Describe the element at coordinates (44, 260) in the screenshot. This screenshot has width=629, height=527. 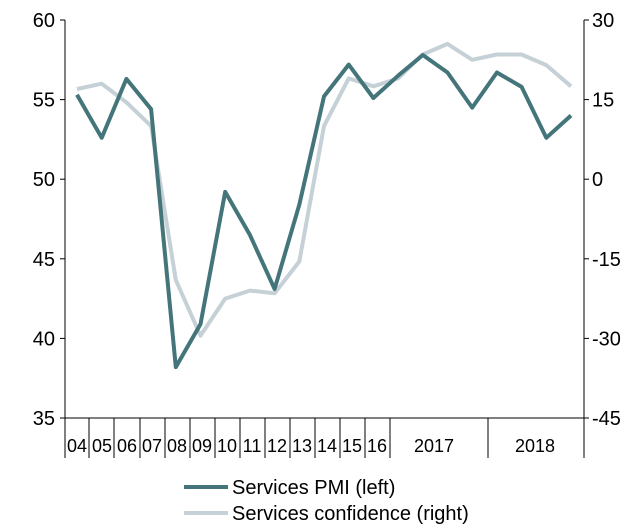
I see `left-tick-label: 45` at that location.